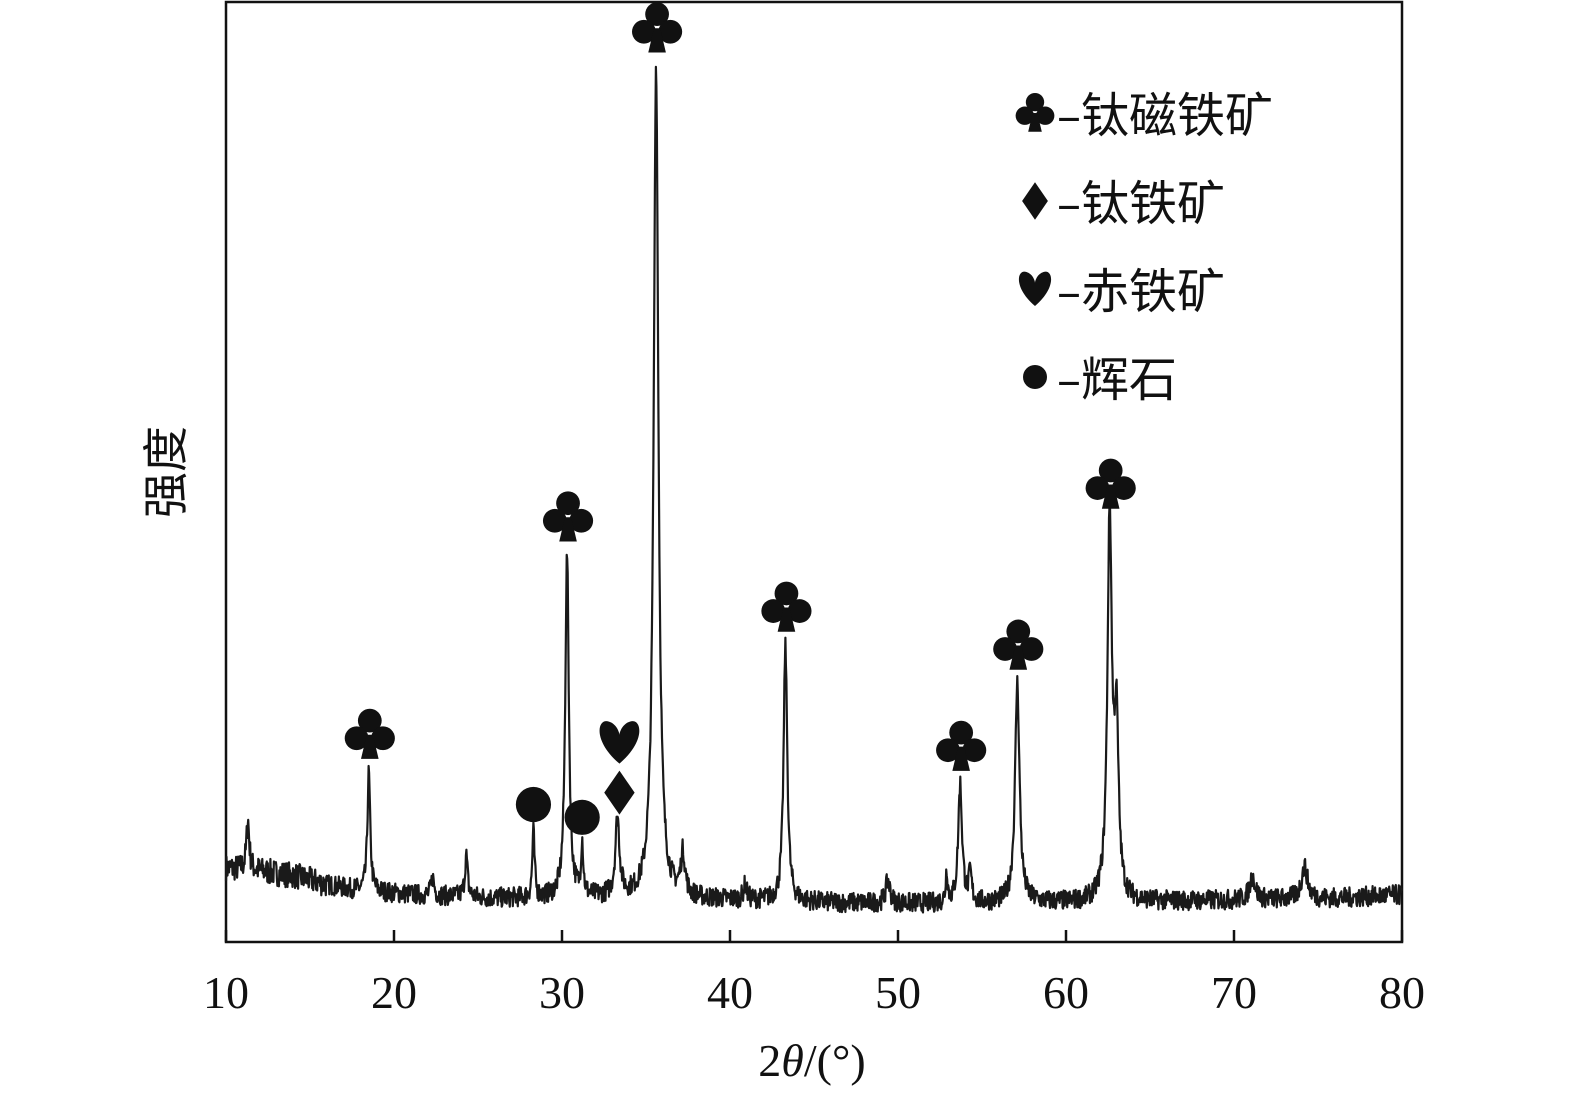 This screenshot has height=1094, width=1575. Describe the element at coordinates (1402, 992) in the screenshot. I see `x-tick-label-80: 80` at that location.